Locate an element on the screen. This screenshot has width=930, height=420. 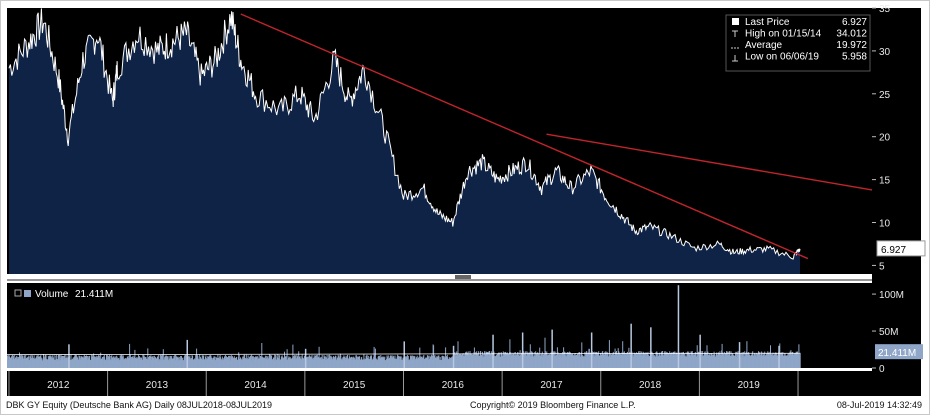
trendline-upper is located at coordinates (709, 162).